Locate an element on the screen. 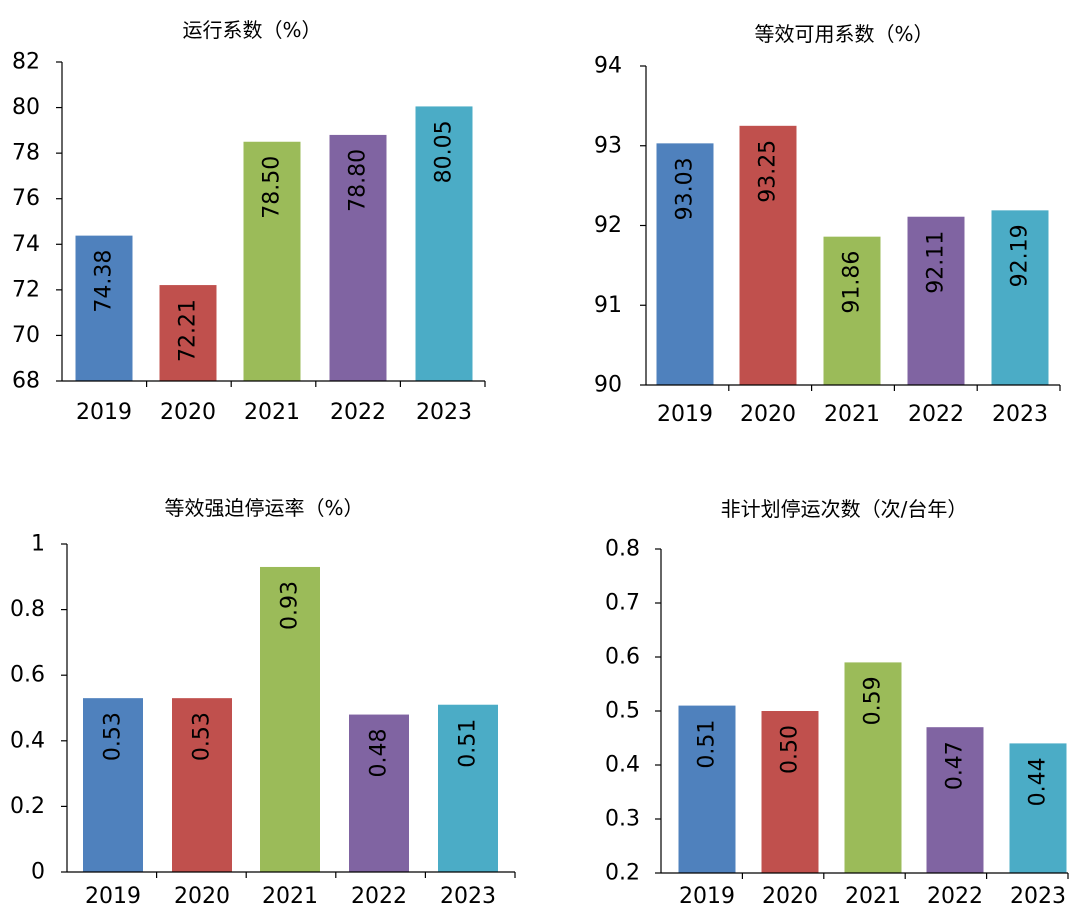  y-tick-label: 90 is located at coordinates (608, 385).